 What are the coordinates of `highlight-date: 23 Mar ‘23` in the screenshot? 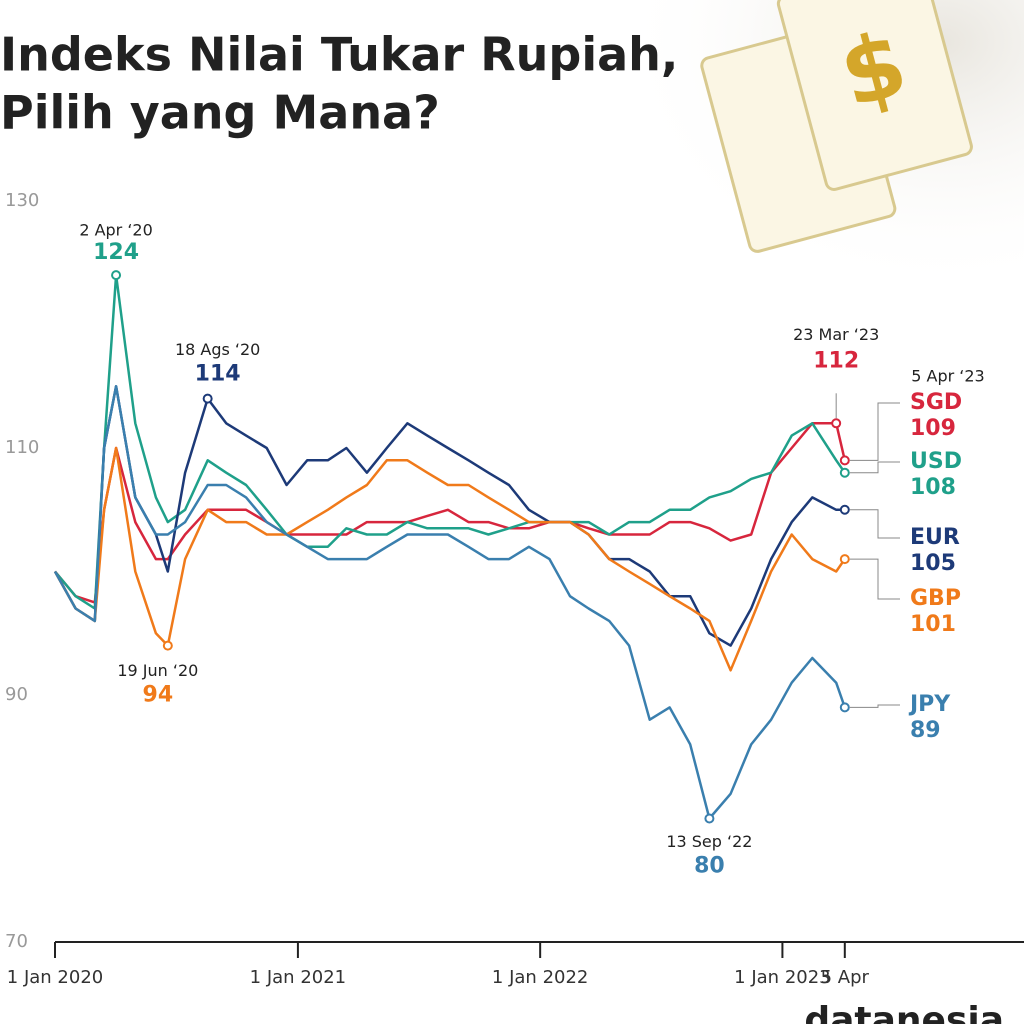 It's located at (836, 334).